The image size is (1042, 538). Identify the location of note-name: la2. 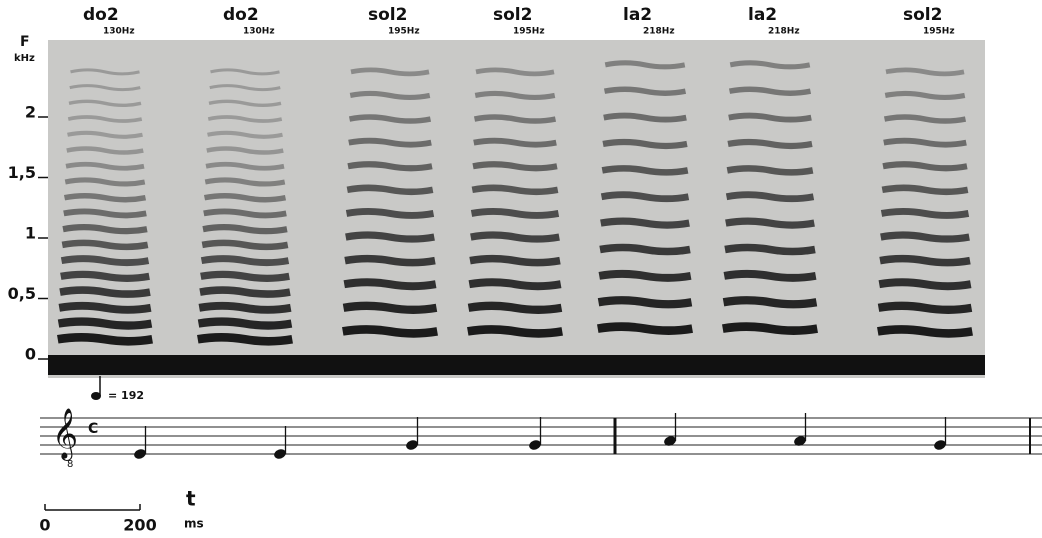
(762, 15).